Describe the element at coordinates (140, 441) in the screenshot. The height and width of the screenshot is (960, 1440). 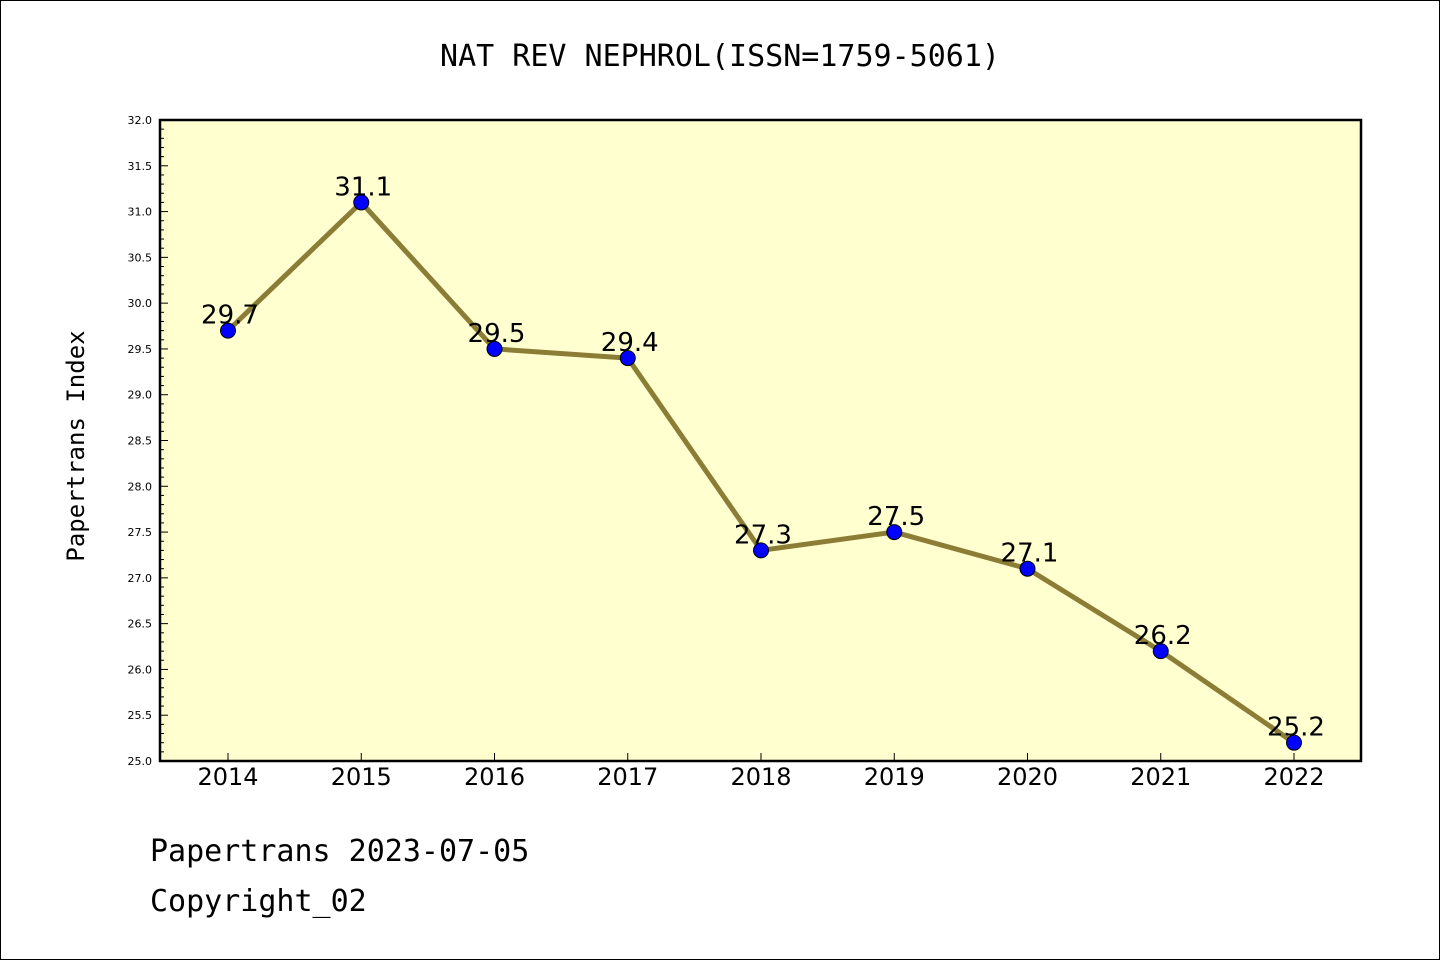
I see `y-tick-label: 28.5` at that location.